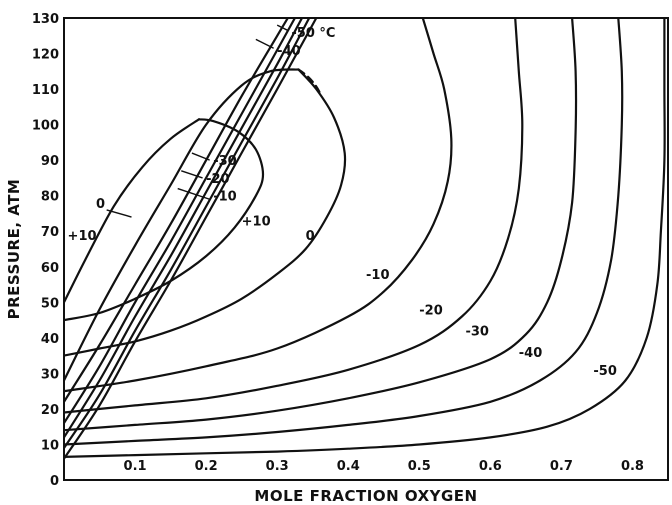 The image size is (672, 505). I want to click on x-tick-label: 0.2, so click(206, 466).